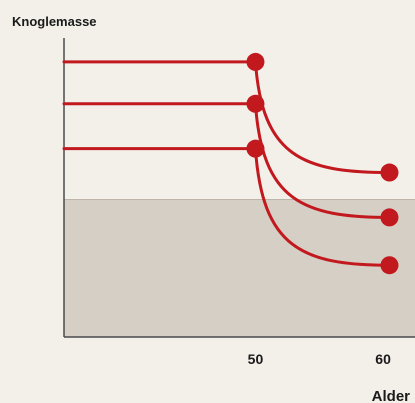  What do you see at coordinates (383, 359) in the screenshot?
I see `x-tick-label-1: 60` at bounding box center [383, 359].